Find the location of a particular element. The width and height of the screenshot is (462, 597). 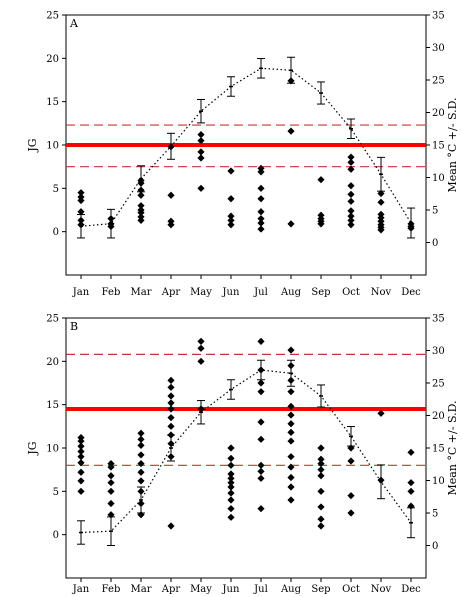

x-tick-label: Oct is located at coordinates (351, 589).